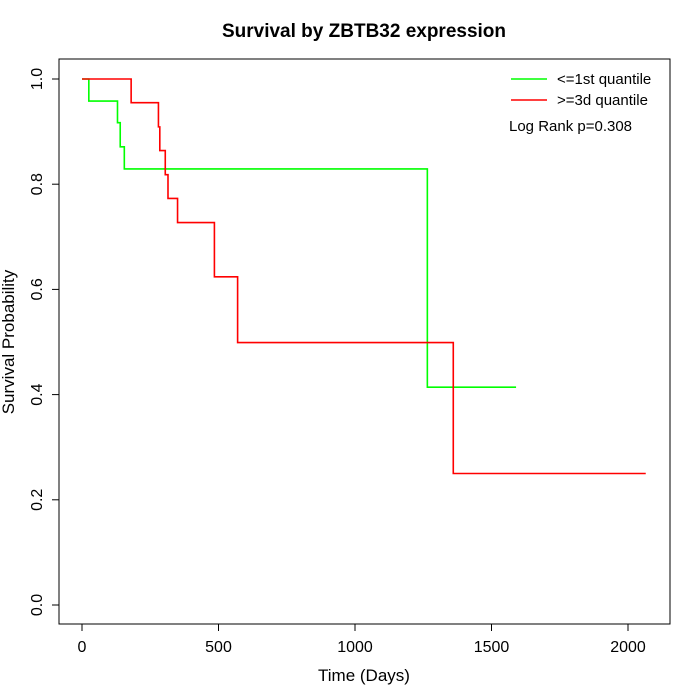 Image resolution: width=700 pixels, height=700 pixels. Describe the element at coordinates (602, 100) in the screenshot. I see `legend-label-series-2: >=3d quantile` at that location.